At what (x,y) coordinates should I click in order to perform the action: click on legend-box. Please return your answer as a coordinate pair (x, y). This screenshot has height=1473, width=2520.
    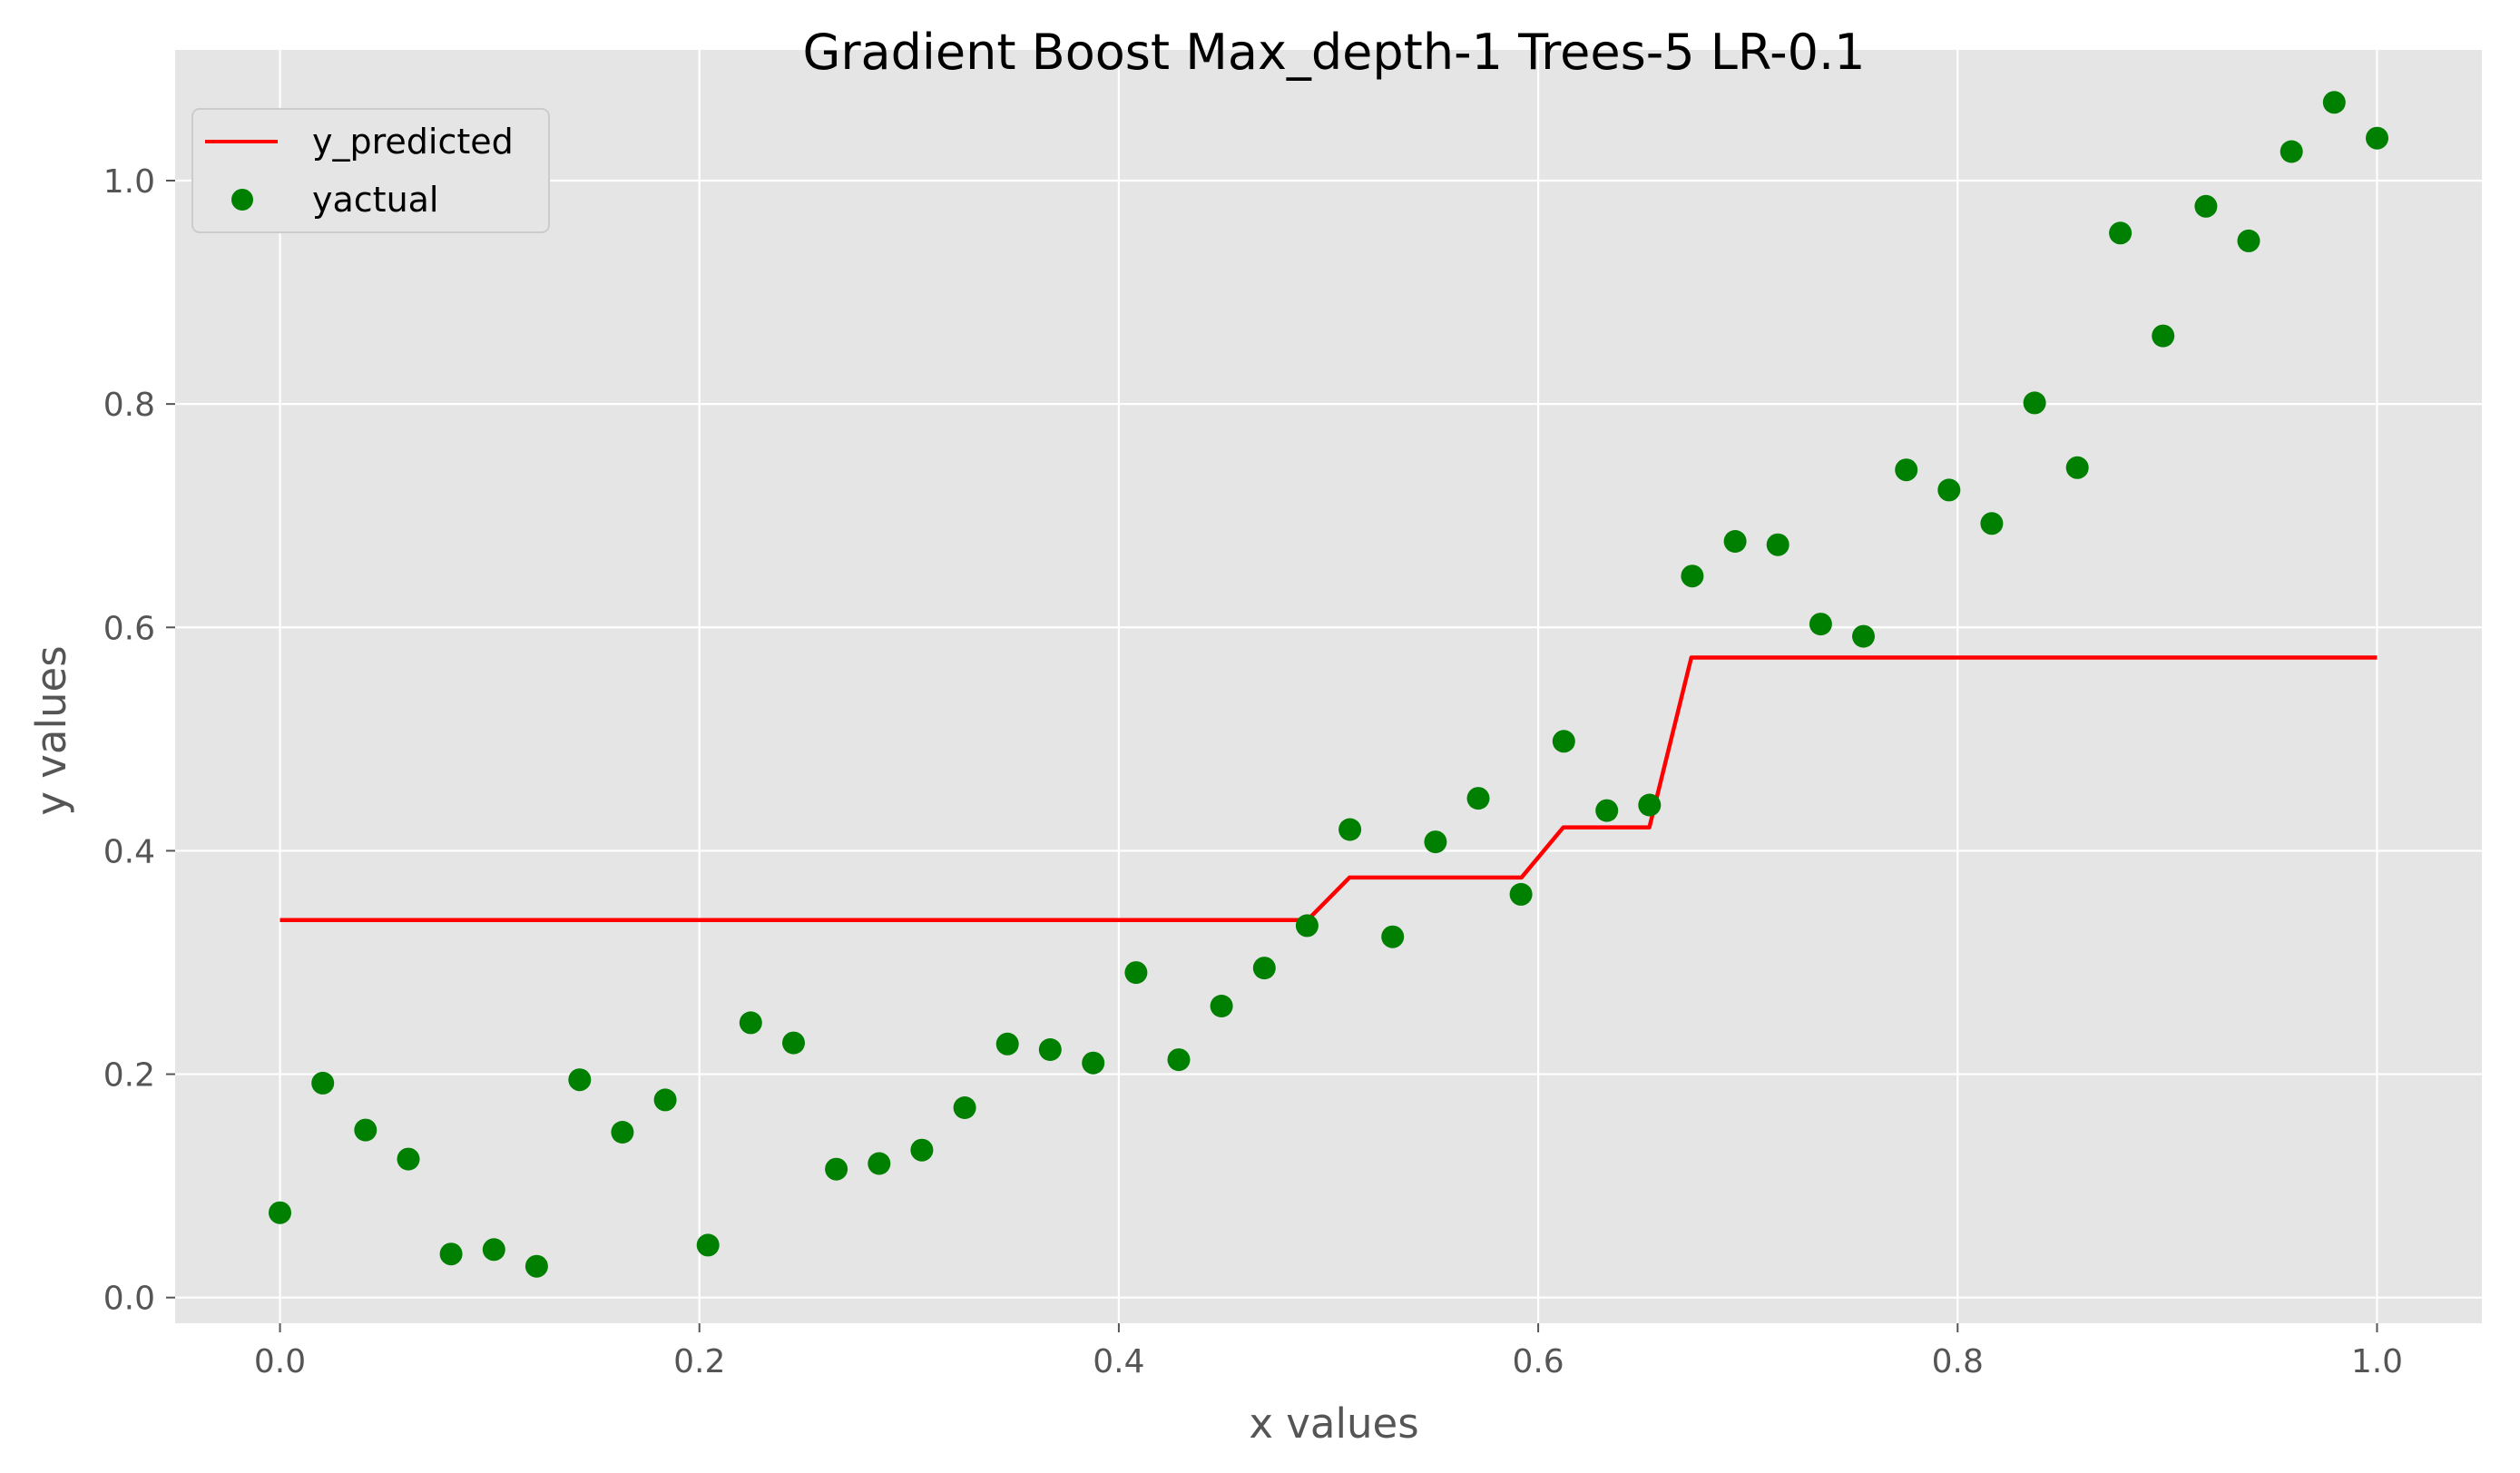
    Looking at the image, I should click on (371, 171).